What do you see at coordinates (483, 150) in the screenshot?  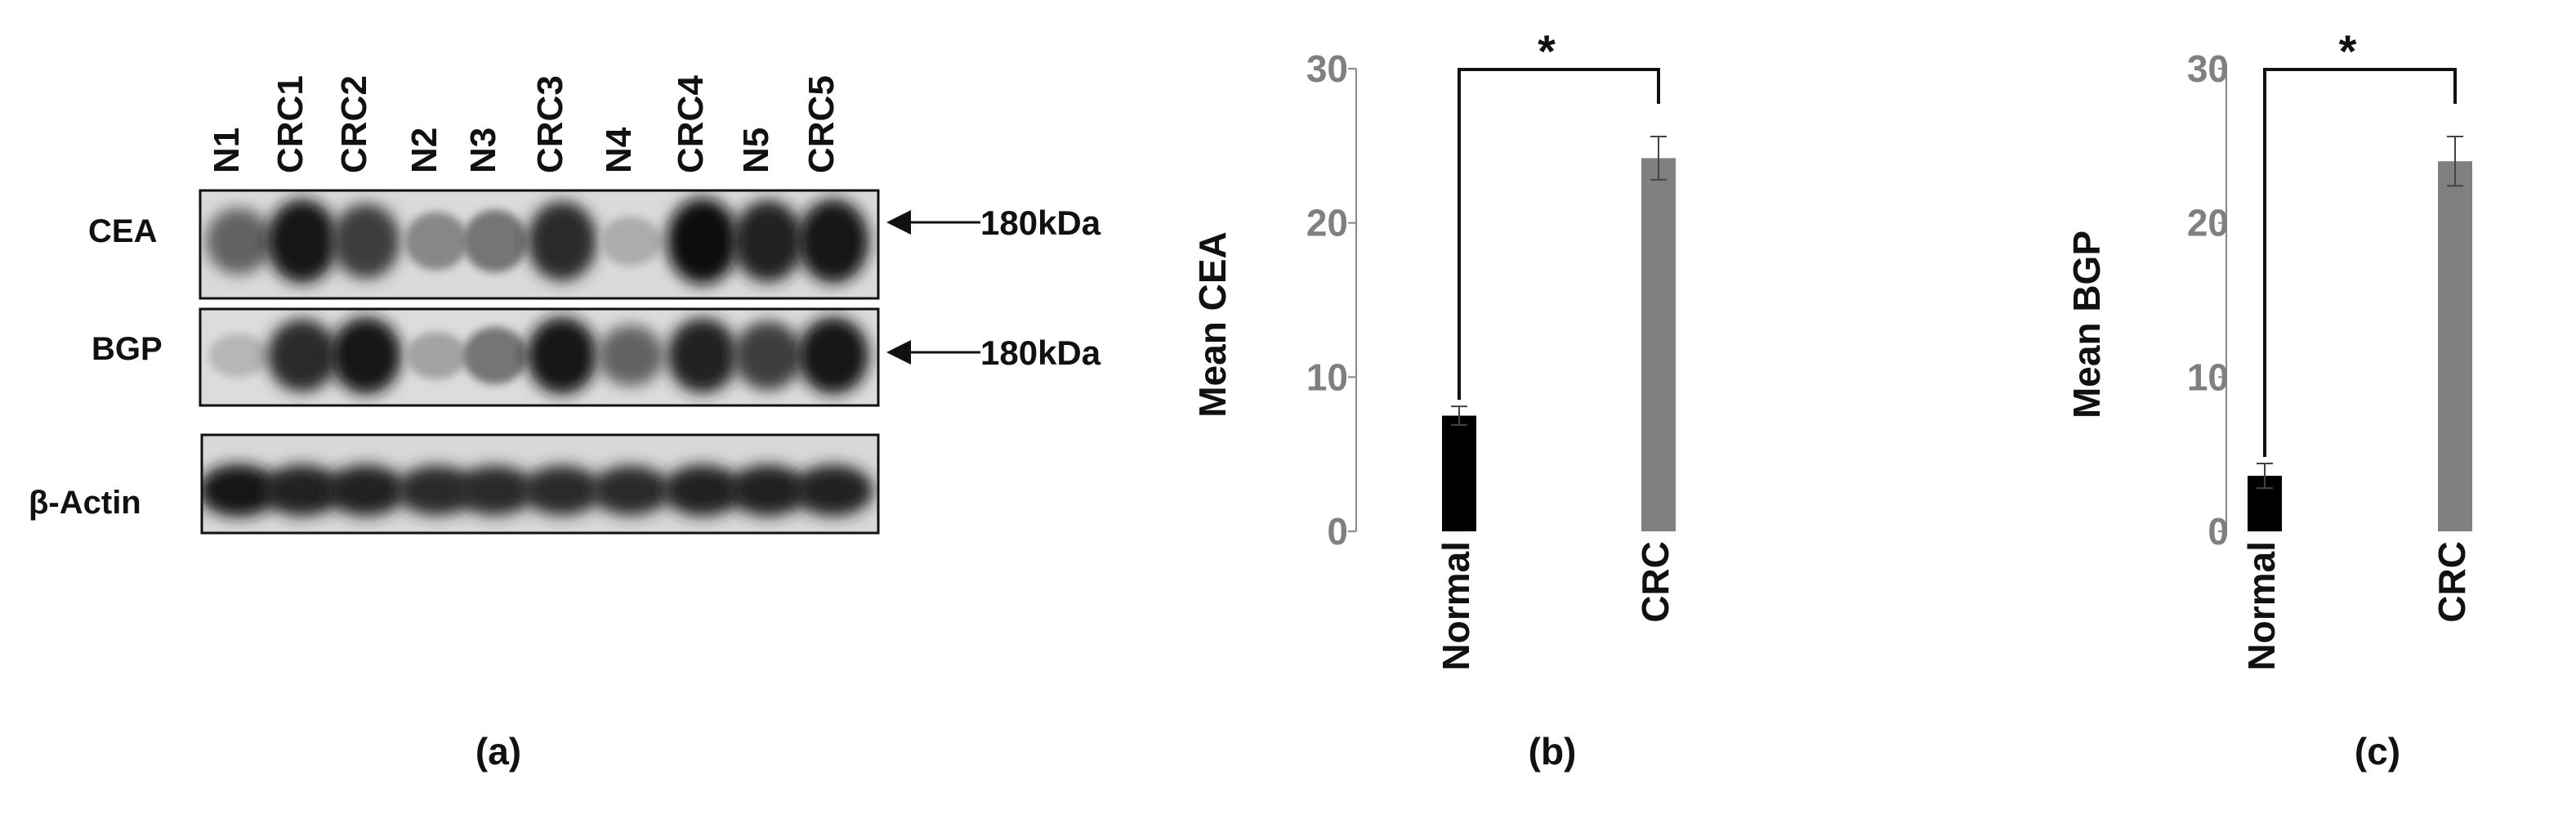 I see `lane-label: N3` at bounding box center [483, 150].